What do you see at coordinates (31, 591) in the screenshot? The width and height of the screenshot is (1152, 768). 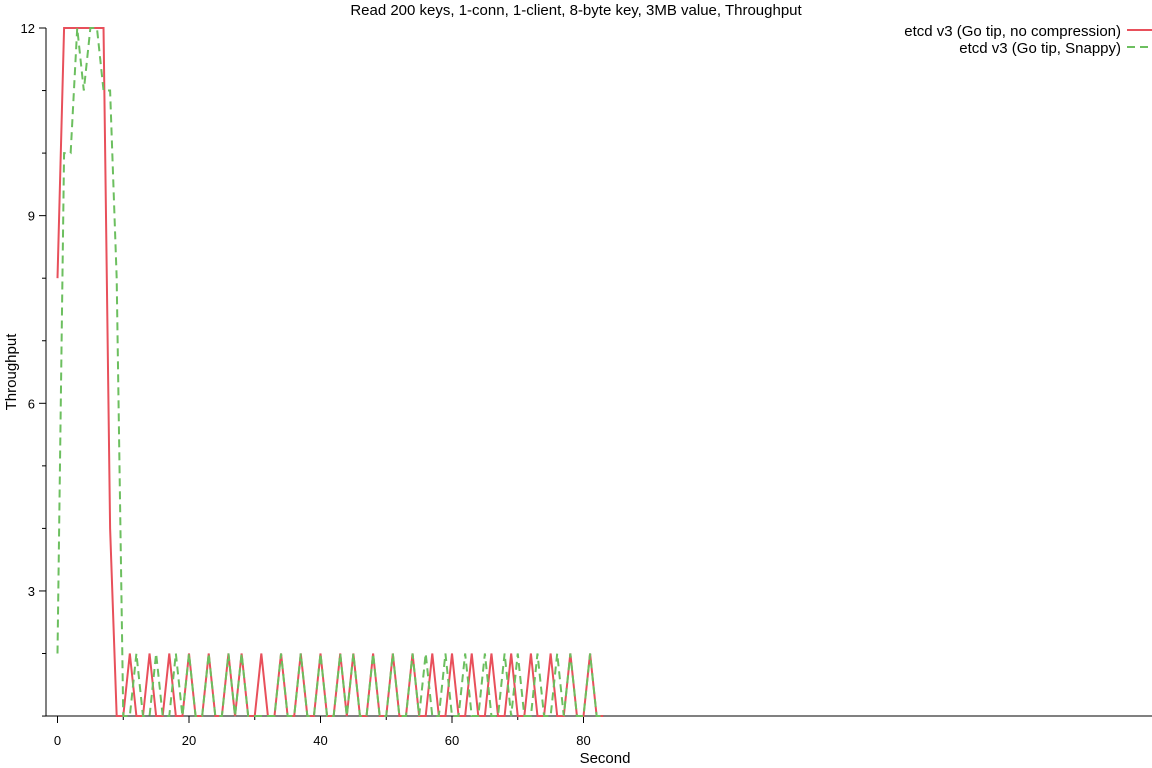 I see `y-tick-label: 3` at bounding box center [31, 591].